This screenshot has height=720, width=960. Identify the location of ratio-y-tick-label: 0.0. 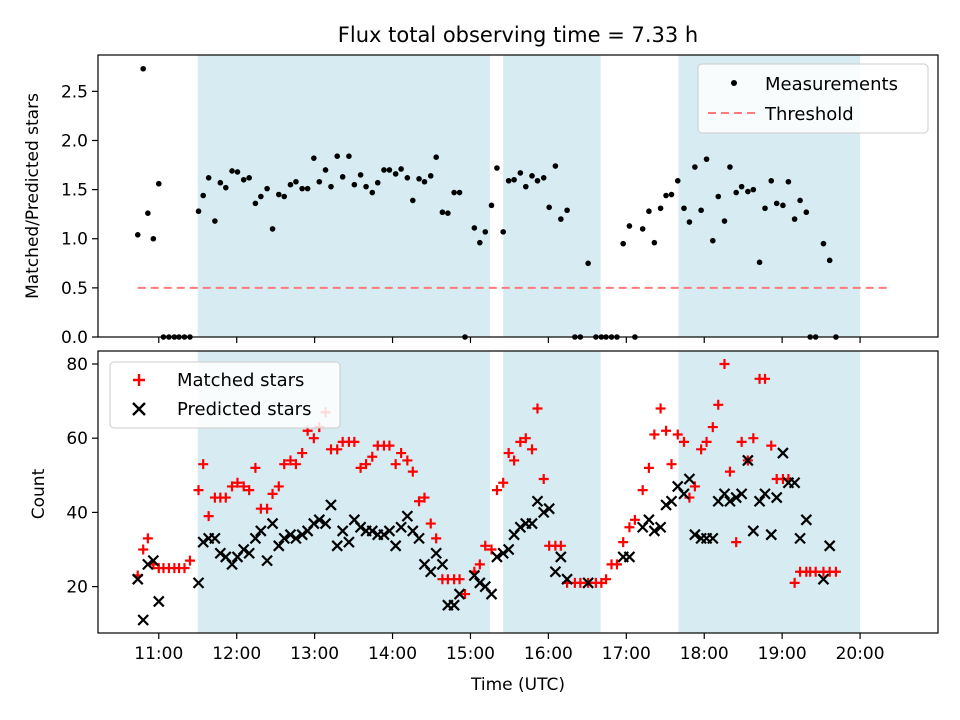
(74, 338).